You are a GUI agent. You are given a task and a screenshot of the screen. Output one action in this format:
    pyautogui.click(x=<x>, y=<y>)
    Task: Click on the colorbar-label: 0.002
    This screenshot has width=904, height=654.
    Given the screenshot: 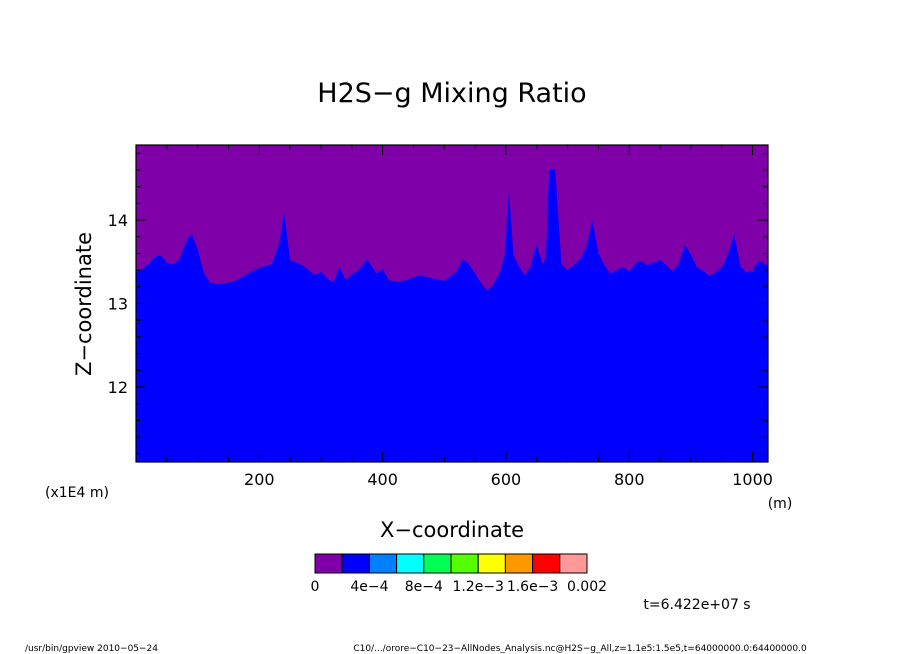 What is the action you would take?
    pyautogui.click(x=587, y=587)
    